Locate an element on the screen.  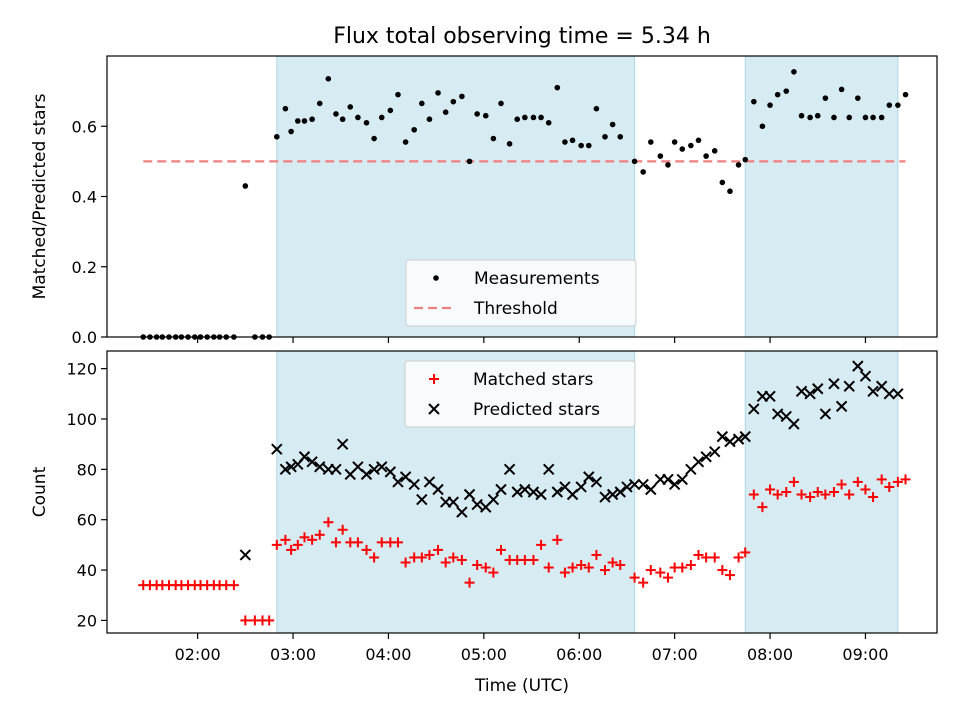
legend: Measurements Threshold is located at coordinates (521, 293).